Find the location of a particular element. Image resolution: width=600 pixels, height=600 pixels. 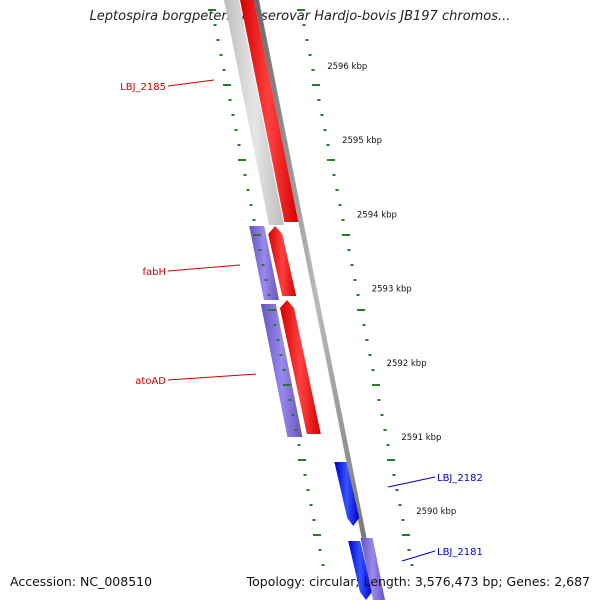

kbp-label: 2591 kbp is located at coordinates (421, 438).